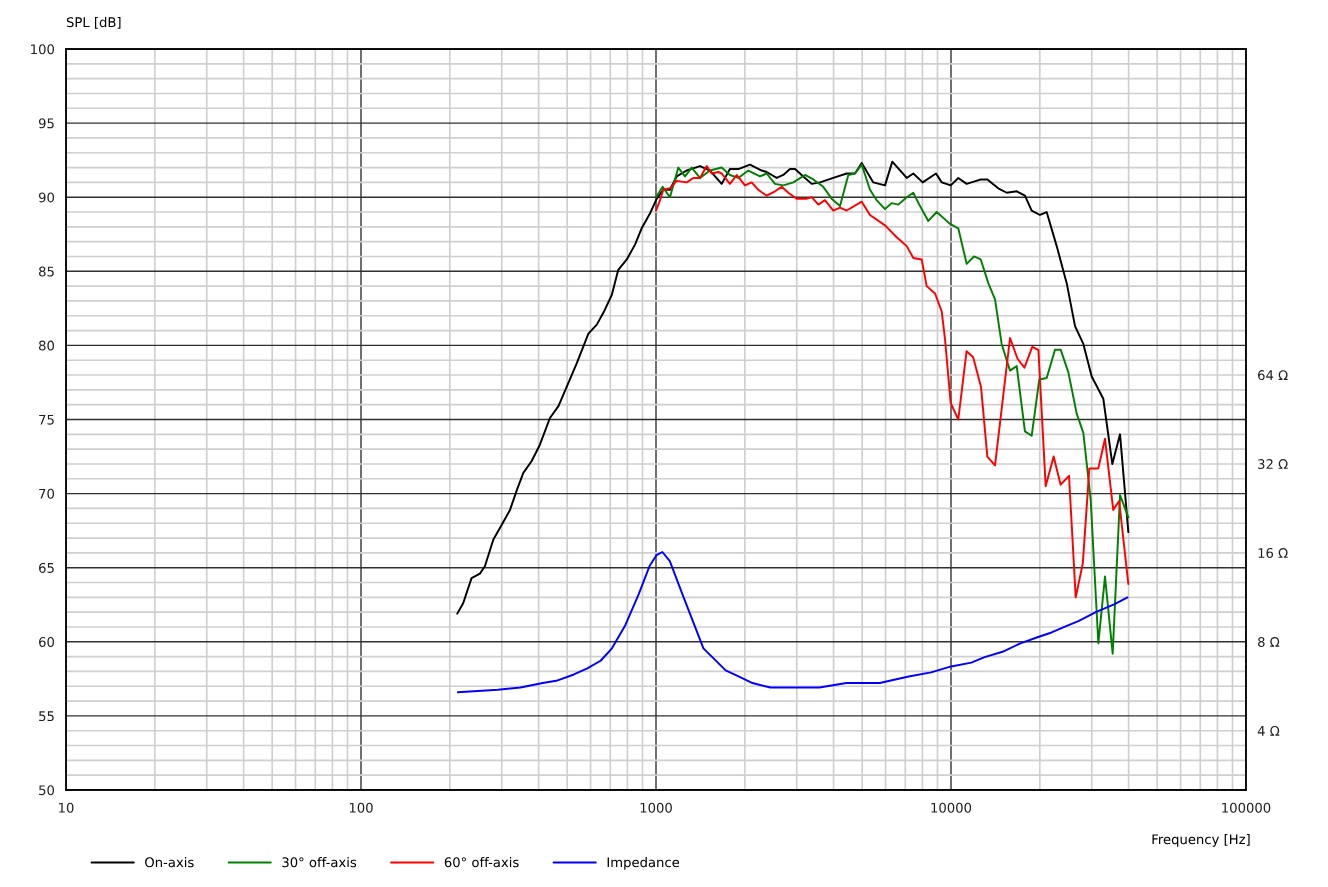  What do you see at coordinates (1273, 553) in the screenshot?
I see `y-tick-label: 16 Ω` at bounding box center [1273, 553].